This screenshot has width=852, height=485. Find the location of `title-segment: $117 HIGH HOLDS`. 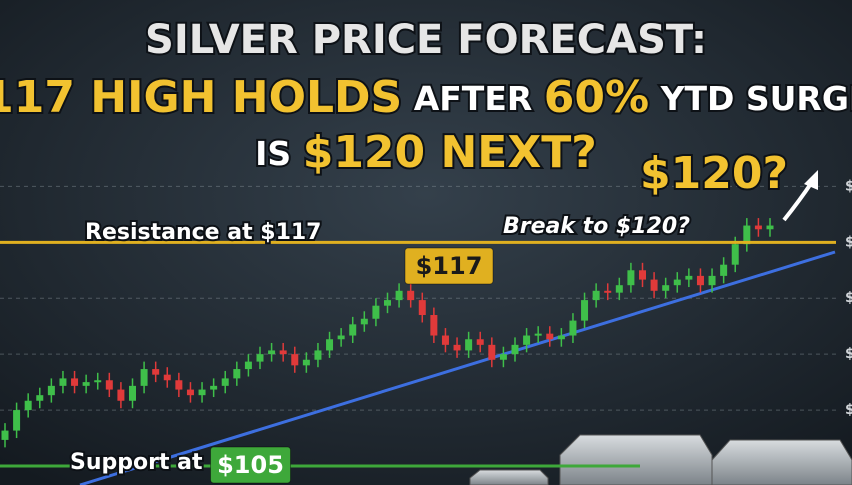

title-segment: $117 HIGH HOLDS is located at coordinates (201, 97).